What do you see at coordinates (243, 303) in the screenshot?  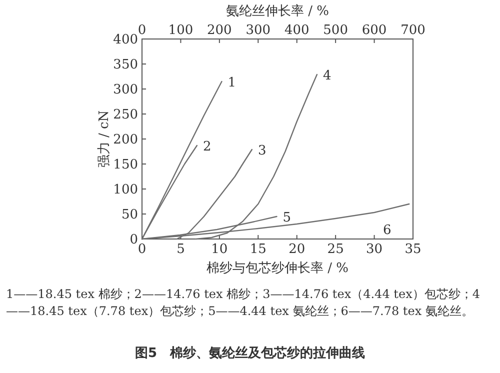 I see `text: 1——18.45 tex 棉纱；2——14.76 tex 棉纱；3——14.76 tex（4.44 tex）包芯纱；4——18.45 tex（7.78 tex）包芯纱；5——4.44 tex 氨纶丝；6——7.78 tex 氨纶丝。` at bounding box center [243, 303].